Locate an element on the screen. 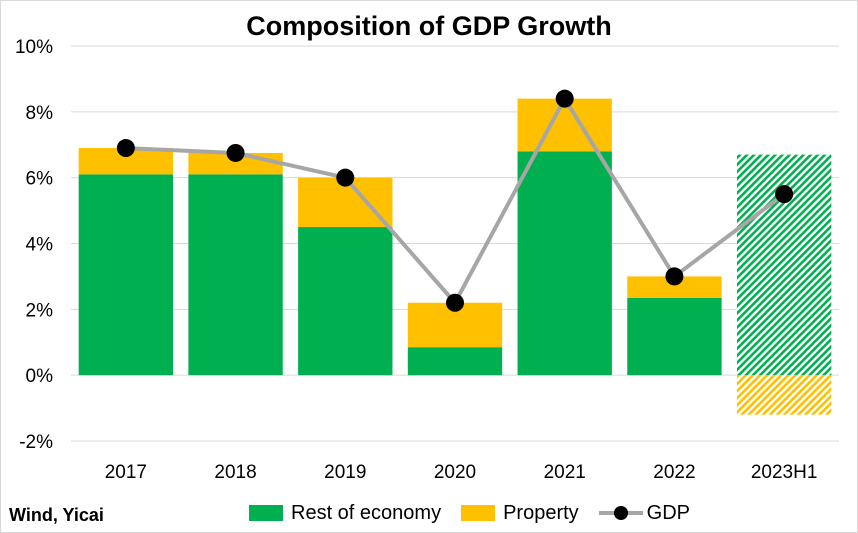 The height and width of the screenshot is (533, 858). x-tick-label: 2021 is located at coordinates (565, 472).